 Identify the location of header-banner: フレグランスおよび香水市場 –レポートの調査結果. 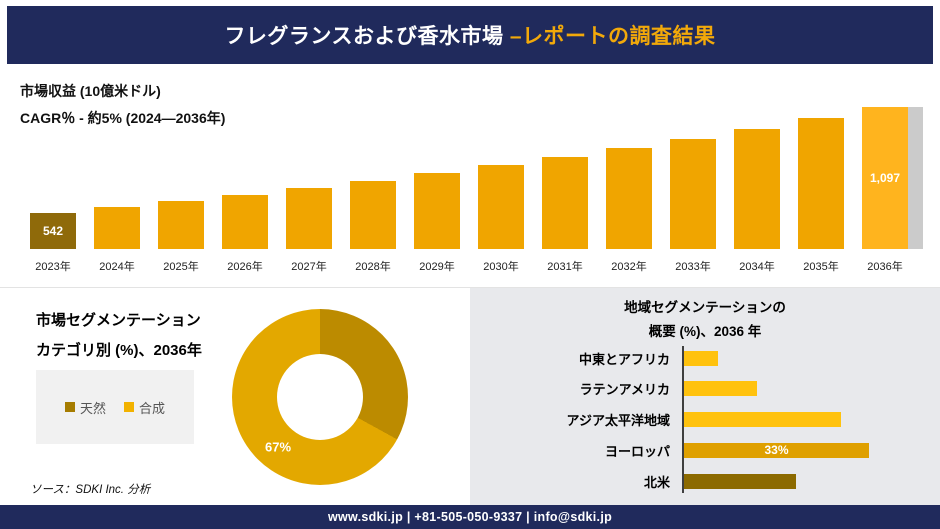
(470, 35).